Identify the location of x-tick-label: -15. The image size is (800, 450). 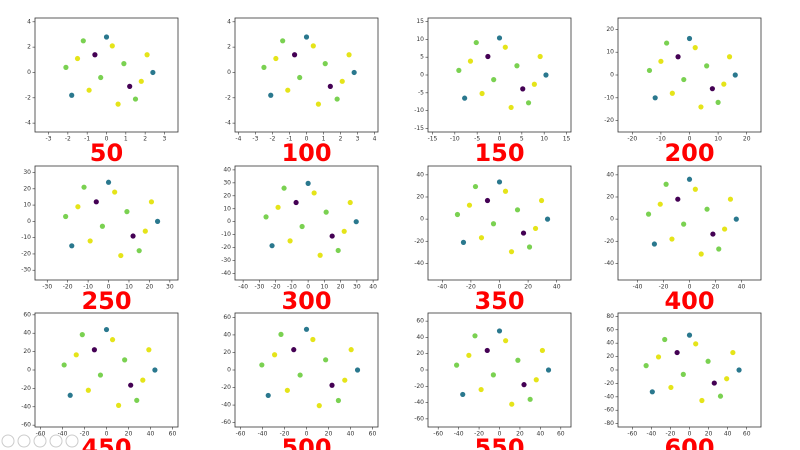
(433, 139).